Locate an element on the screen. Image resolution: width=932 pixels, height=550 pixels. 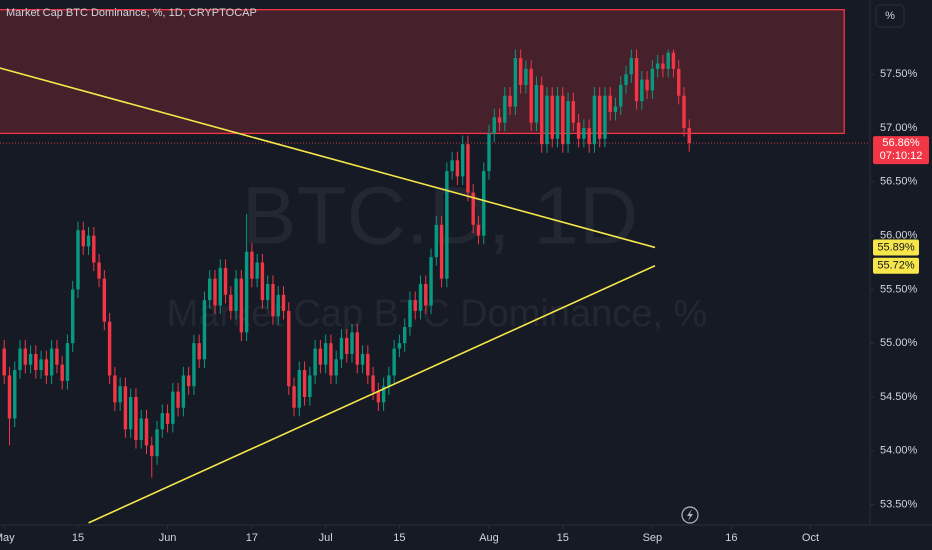
trendline-price-label: 55.72% is located at coordinates (896, 266).